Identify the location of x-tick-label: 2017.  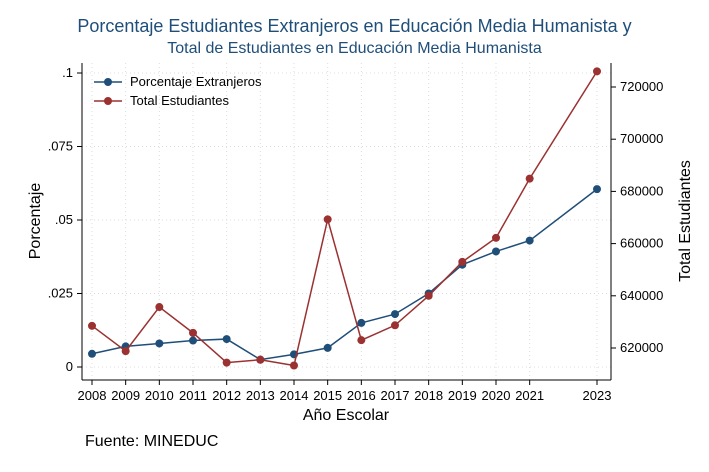
(395, 395).